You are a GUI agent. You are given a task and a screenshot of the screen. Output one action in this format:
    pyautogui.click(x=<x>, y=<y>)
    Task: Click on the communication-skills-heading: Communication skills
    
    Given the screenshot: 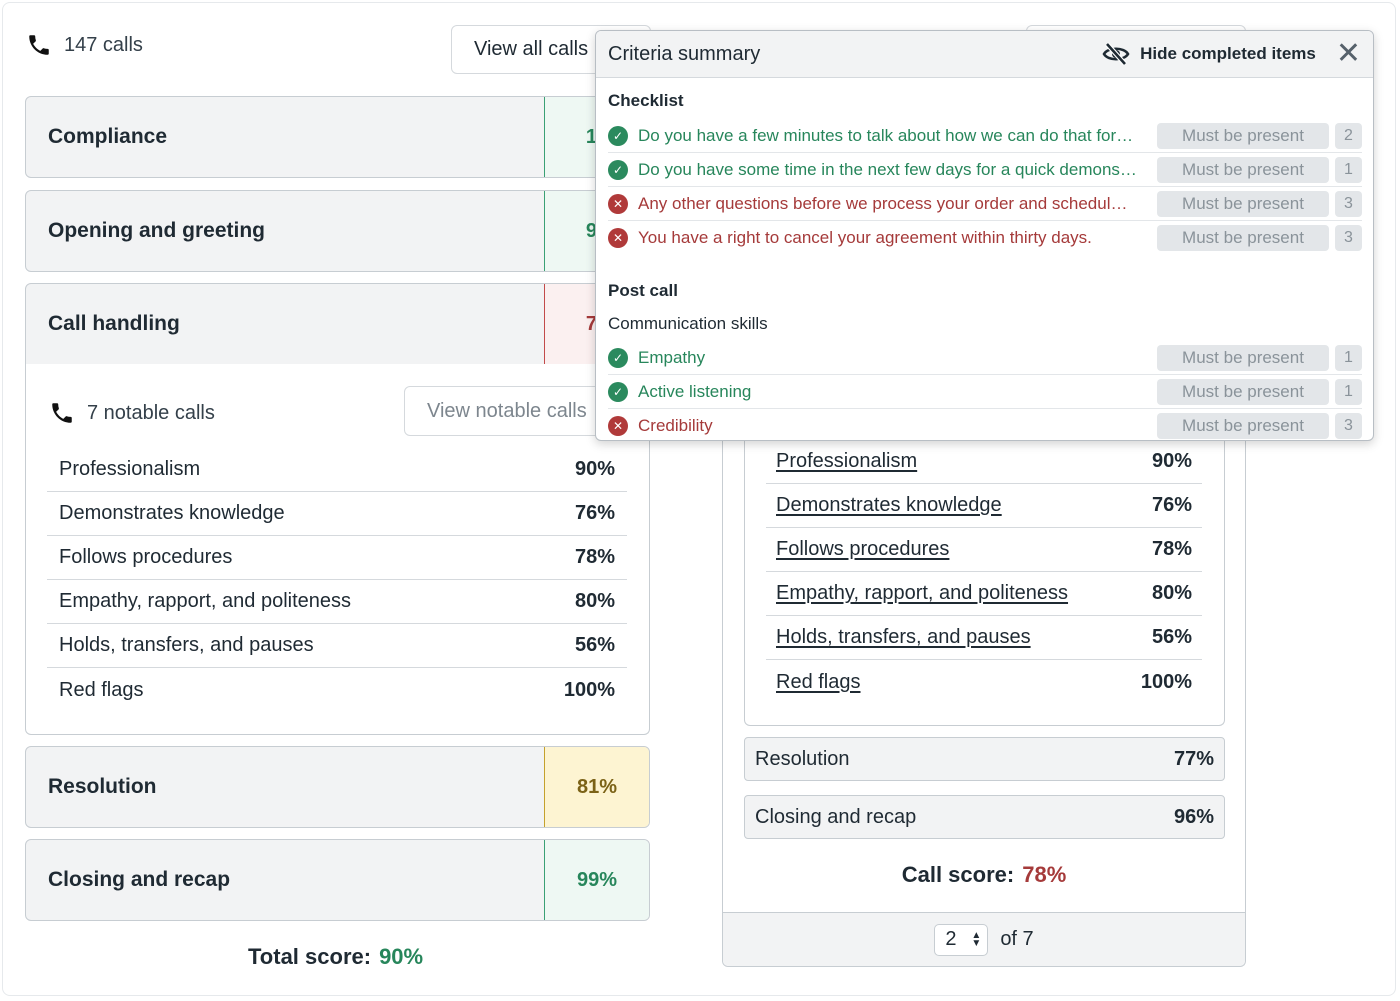 What is the action you would take?
    pyautogui.click(x=688, y=323)
    